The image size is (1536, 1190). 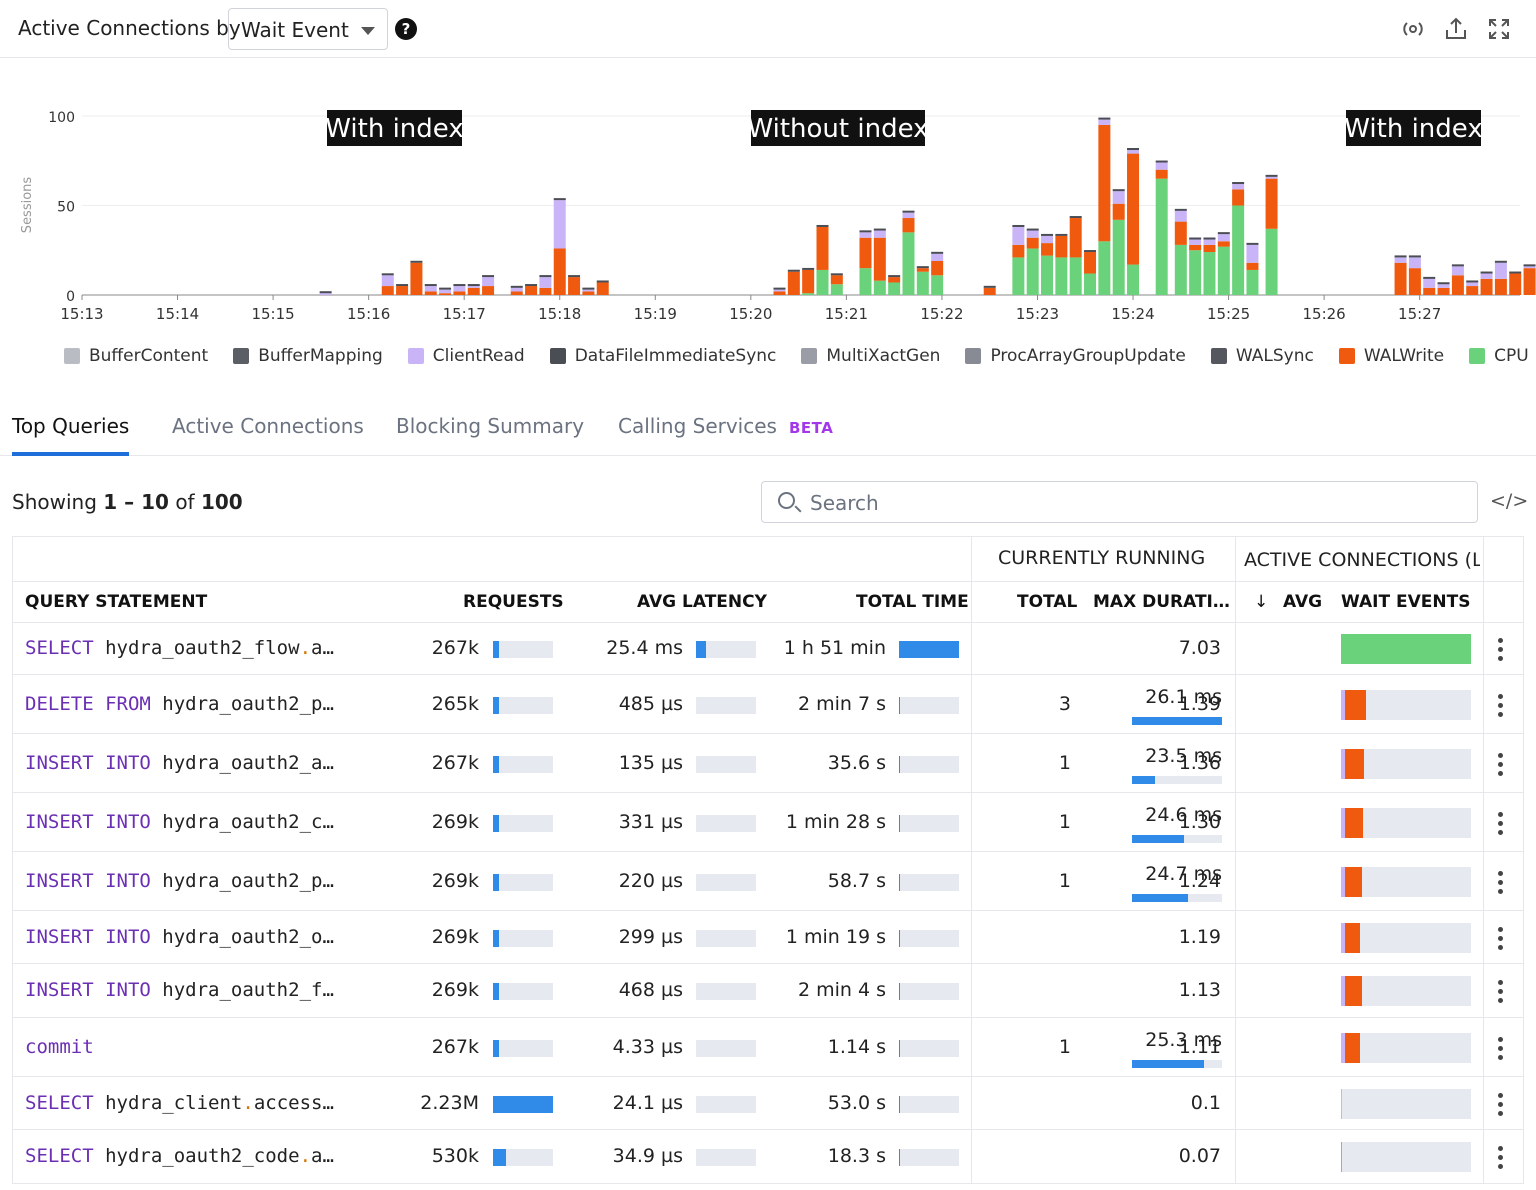 What do you see at coordinates (647, 1102) in the screenshot?
I see `latency-value: 24.1 µs` at bounding box center [647, 1102].